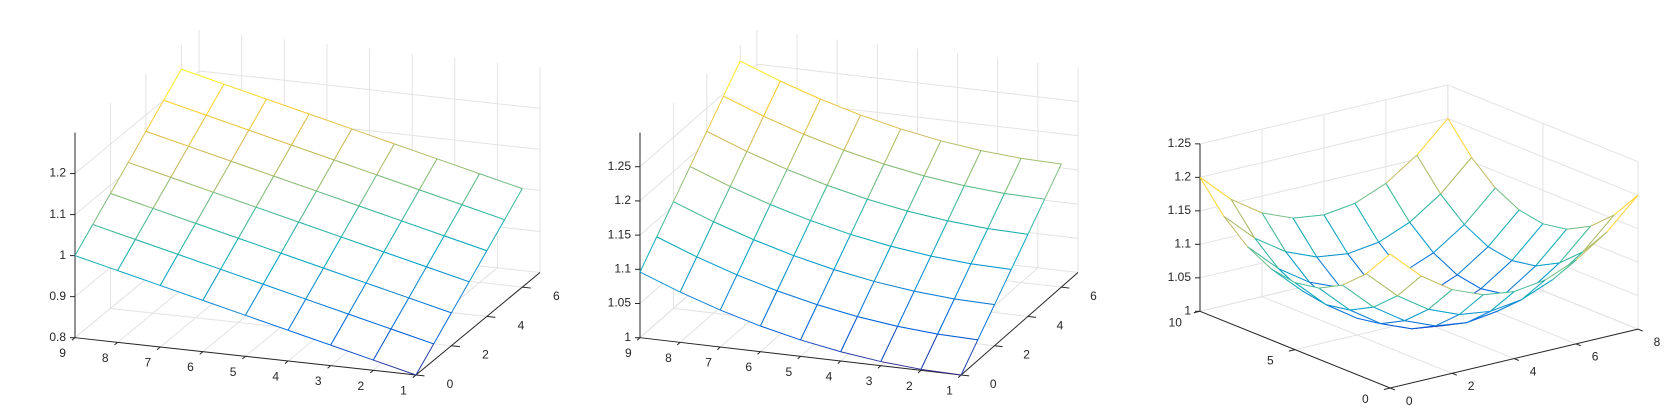 Image resolution: width=1680 pixels, height=420 pixels. What do you see at coordinates (1060, 325) in the screenshot?
I see `y-tick-label: 4` at bounding box center [1060, 325].